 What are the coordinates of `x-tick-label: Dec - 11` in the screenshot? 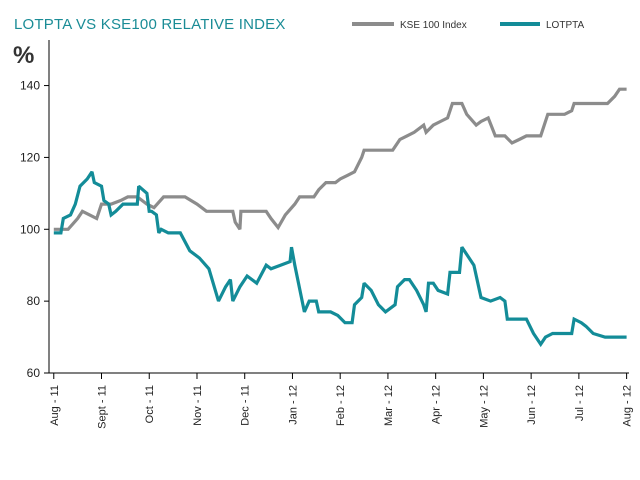 It's located at (246, 405).